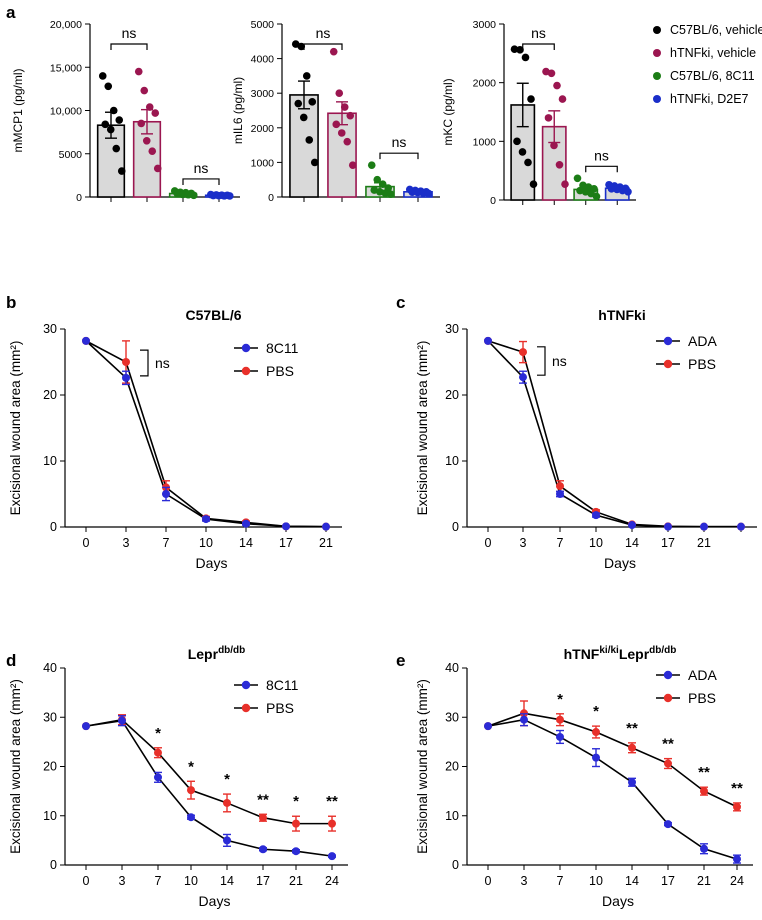 The image size is (762, 920). Describe the element at coordinates (201, 168) in the screenshot. I see `significance-label-a1: ns` at that location.